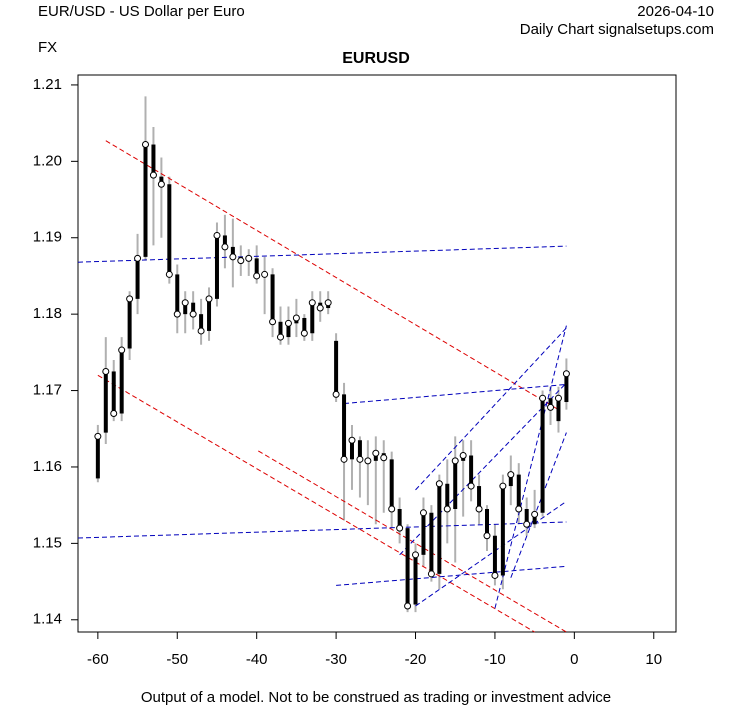  I want to click on y-tick-label: 1.17, so click(47, 390).